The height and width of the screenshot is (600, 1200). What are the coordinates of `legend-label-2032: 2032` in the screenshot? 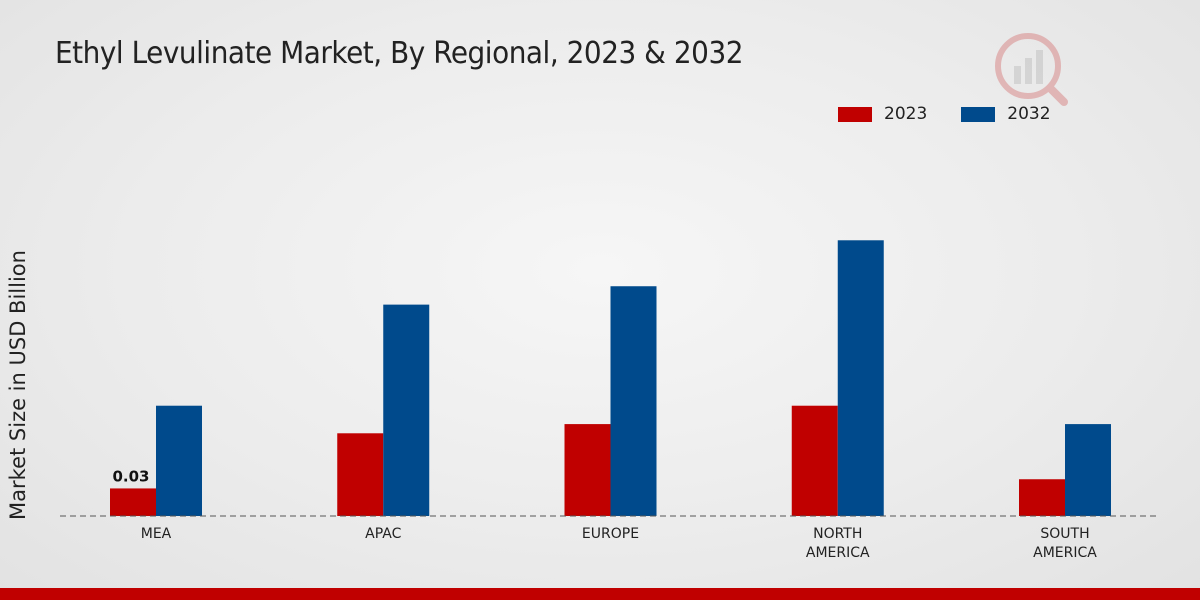 It's located at (1029, 114).